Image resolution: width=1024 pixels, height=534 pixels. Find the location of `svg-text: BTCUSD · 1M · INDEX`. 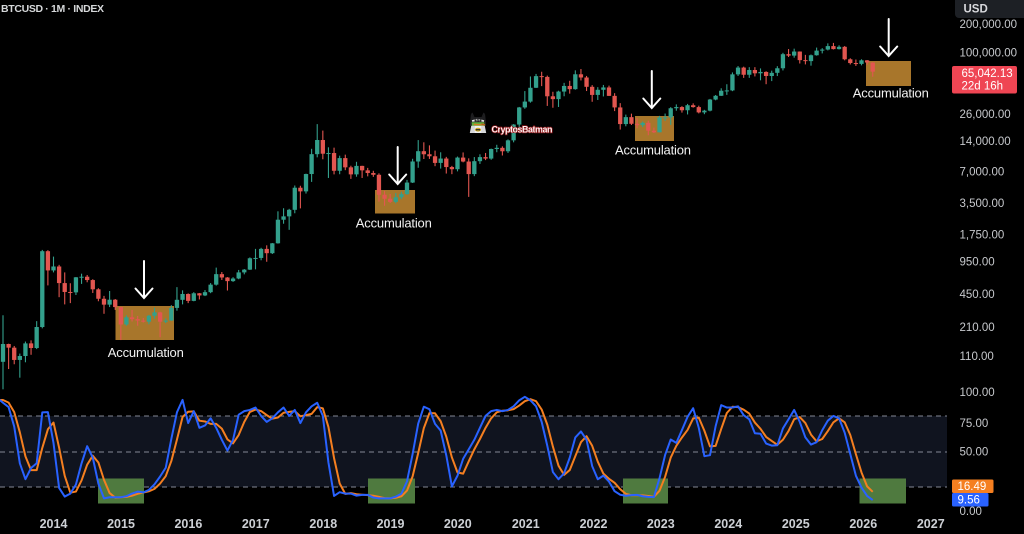

svg-text: BTCUSD · 1M · INDEX is located at coordinates (52, 9).